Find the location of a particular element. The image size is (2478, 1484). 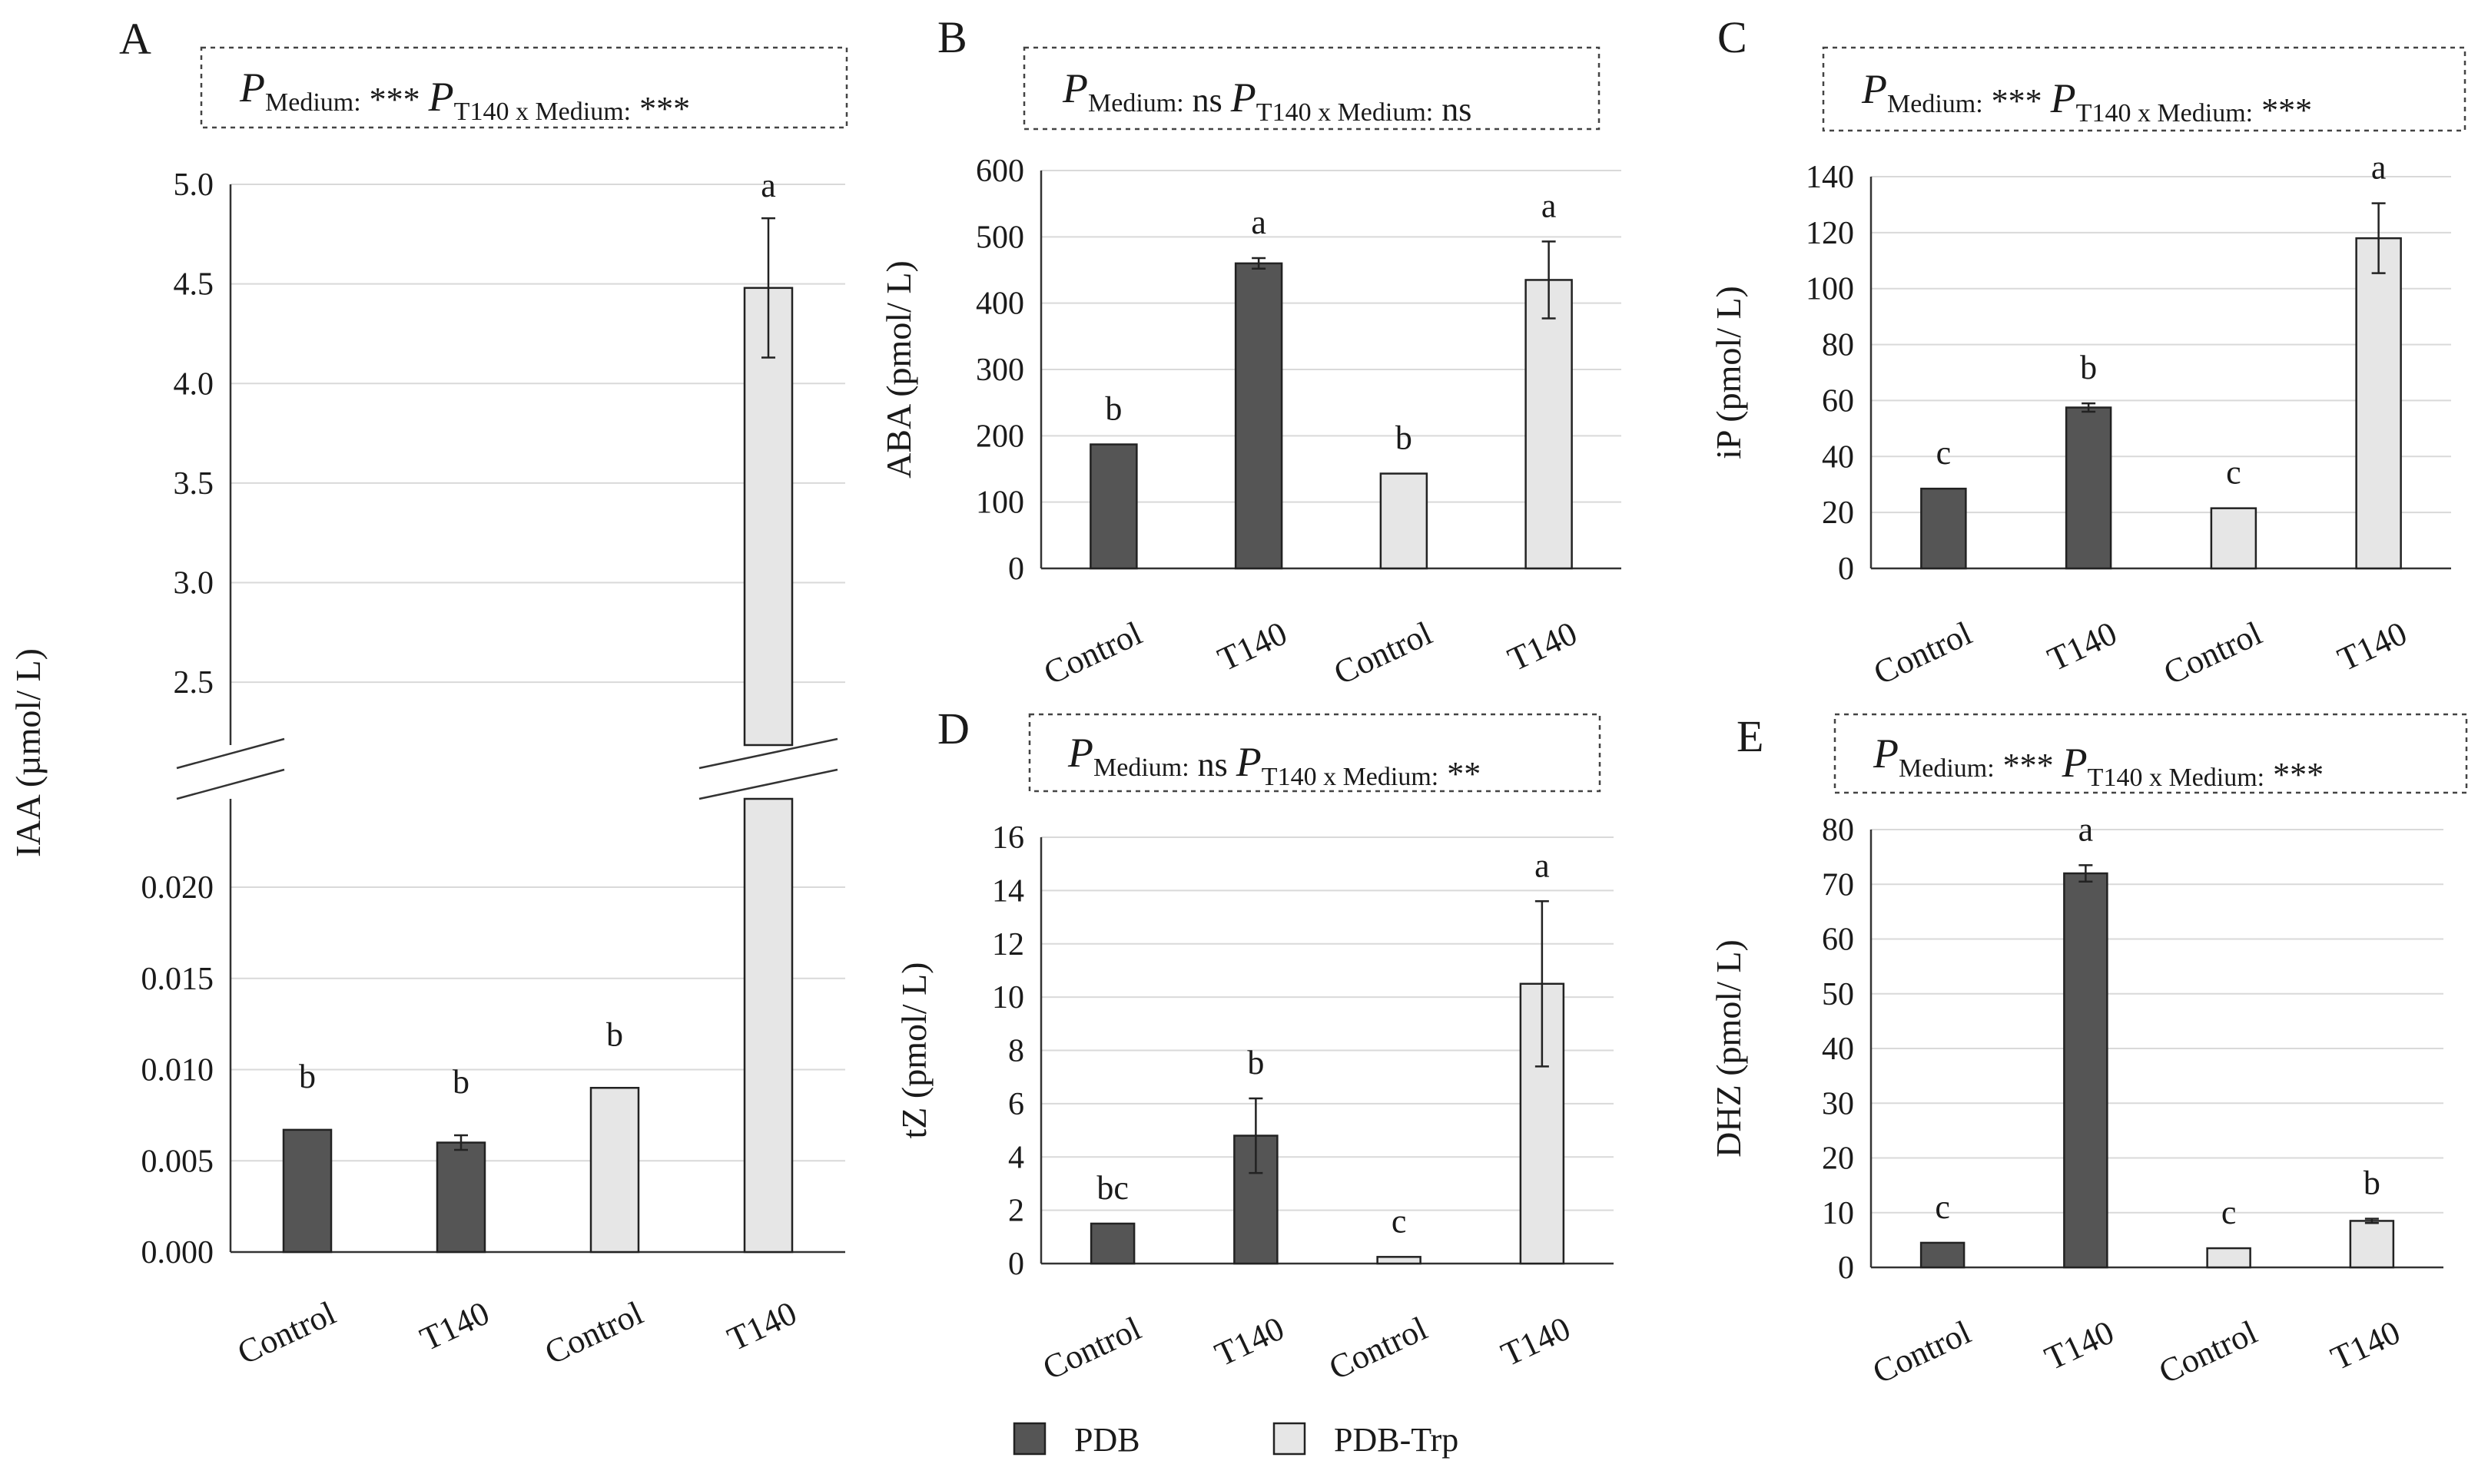

y-tick-label: 4.5 is located at coordinates (194, 285).